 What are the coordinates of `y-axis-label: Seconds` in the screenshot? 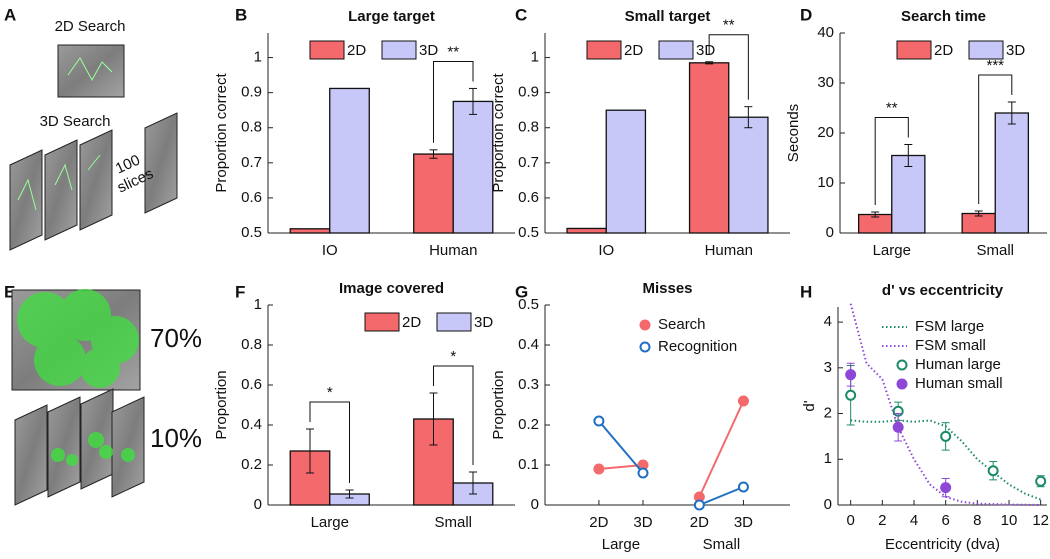 It's located at (793, 133).